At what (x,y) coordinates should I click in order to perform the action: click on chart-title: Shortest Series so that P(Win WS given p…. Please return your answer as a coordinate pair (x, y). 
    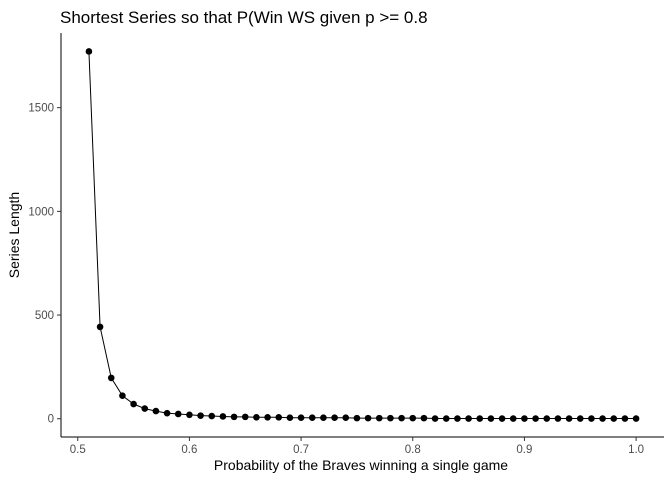
    Looking at the image, I should click on (244, 17).